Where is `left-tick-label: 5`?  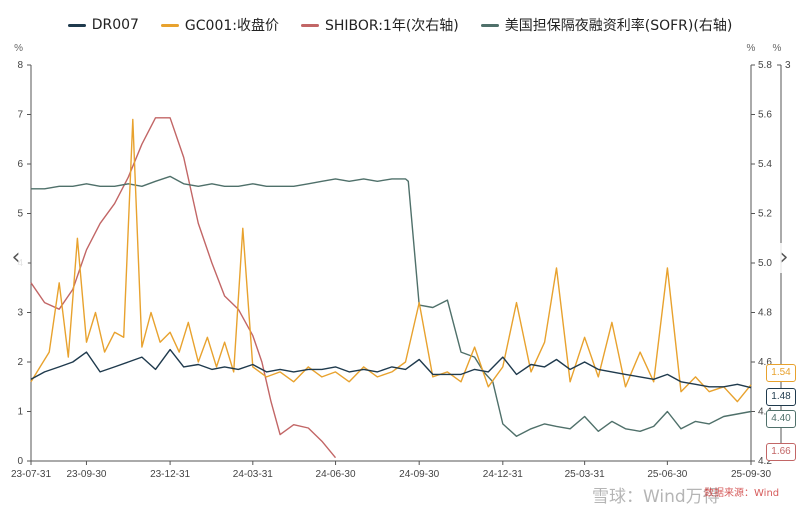 left-tick-label: 5 is located at coordinates (20, 214).